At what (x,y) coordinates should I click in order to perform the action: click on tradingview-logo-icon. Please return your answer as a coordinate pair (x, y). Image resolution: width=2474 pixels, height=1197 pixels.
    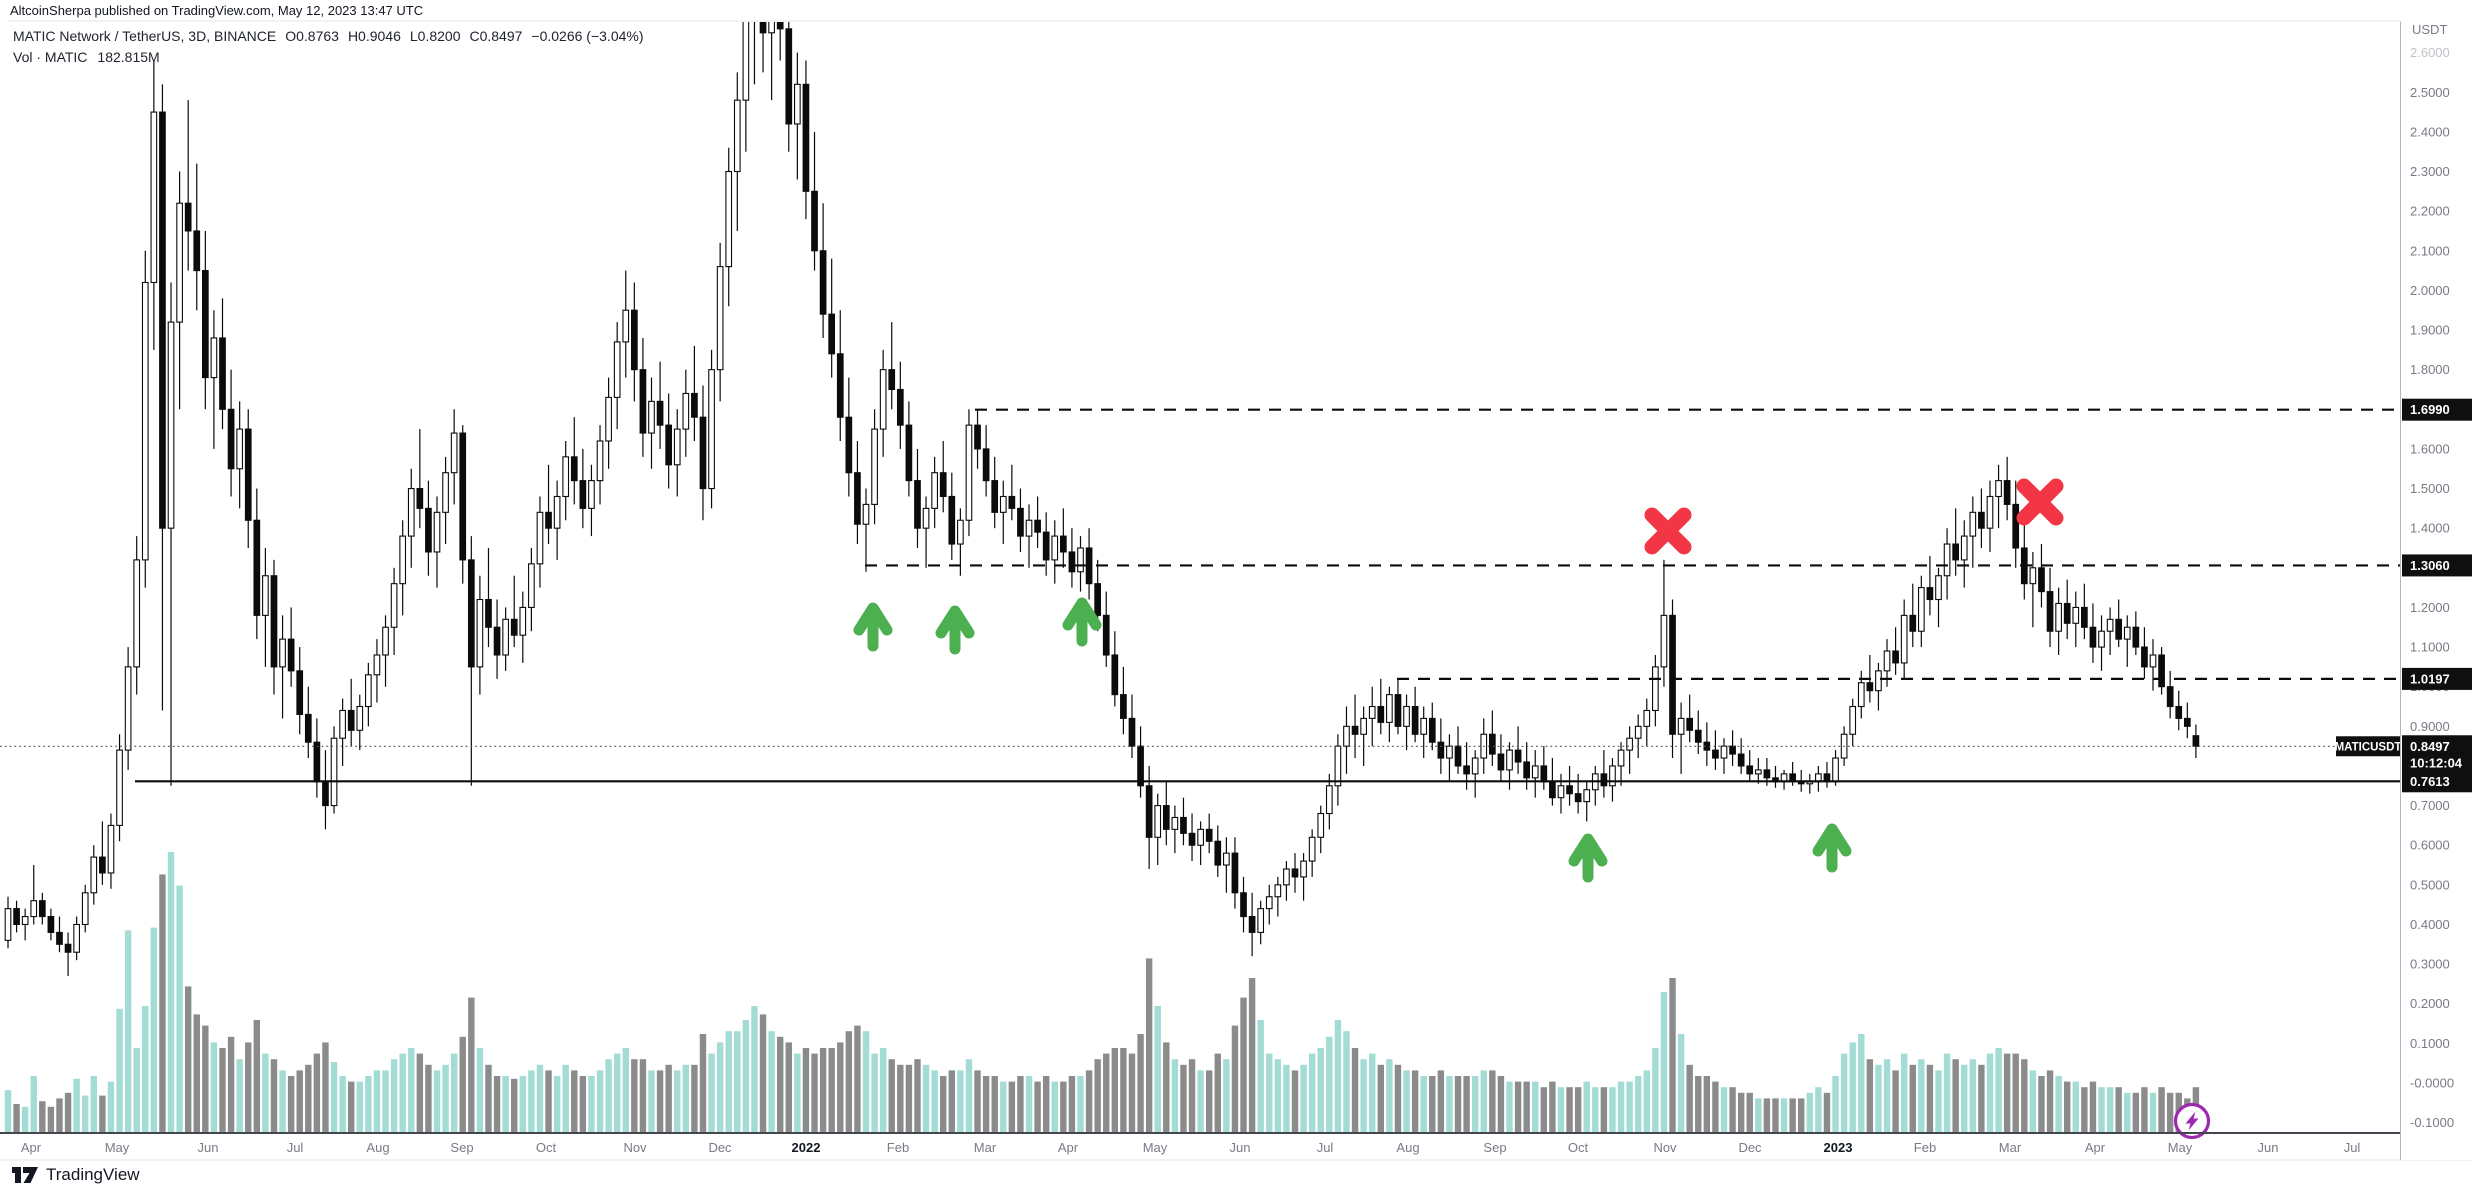
    Looking at the image, I should click on (25, 1175).